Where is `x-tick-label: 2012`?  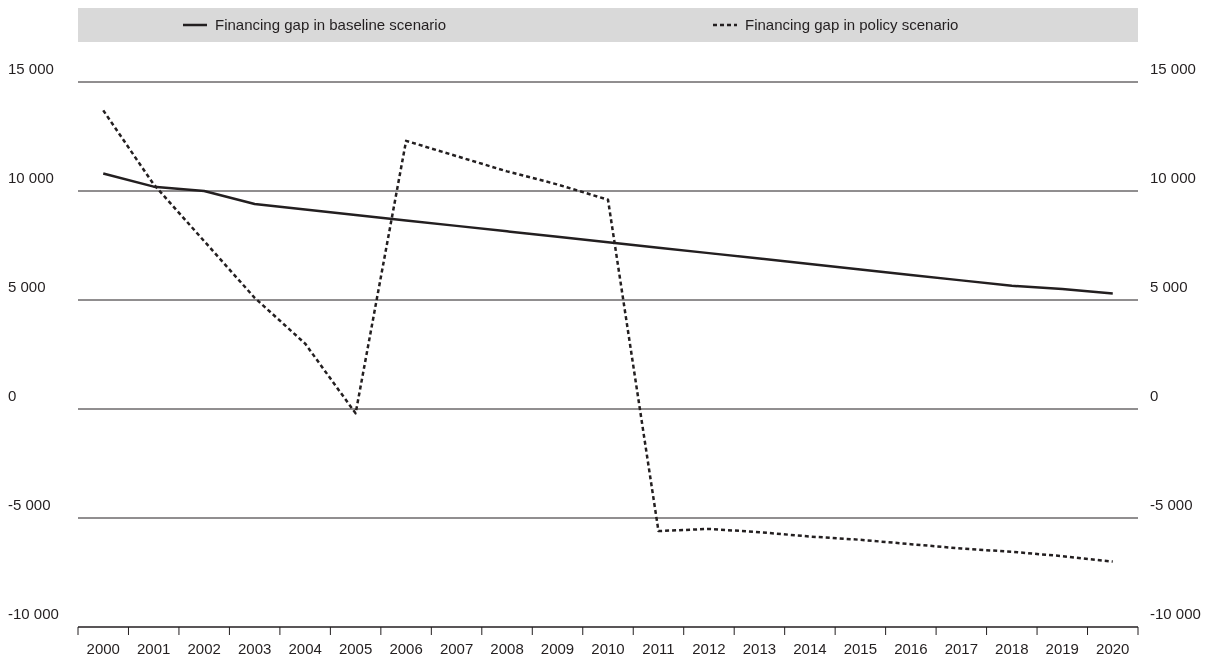 x-tick-label: 2012 is located at coordinates (709, 648).